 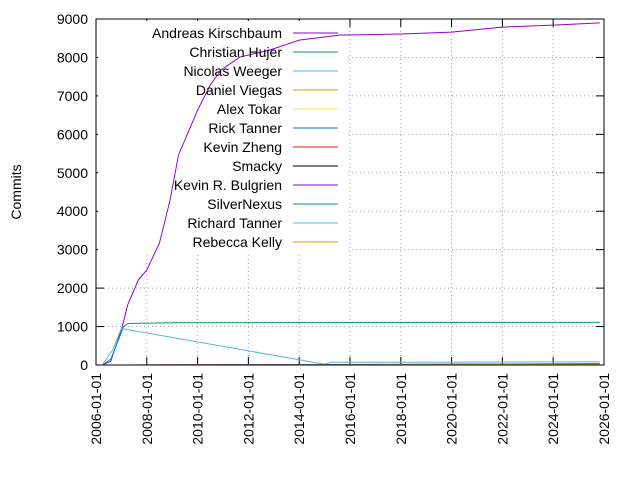 What do you see at coordinates (72, 211) in the screenshot?
I see `y-tick-label: 4000` at bounding box center [72, 211].